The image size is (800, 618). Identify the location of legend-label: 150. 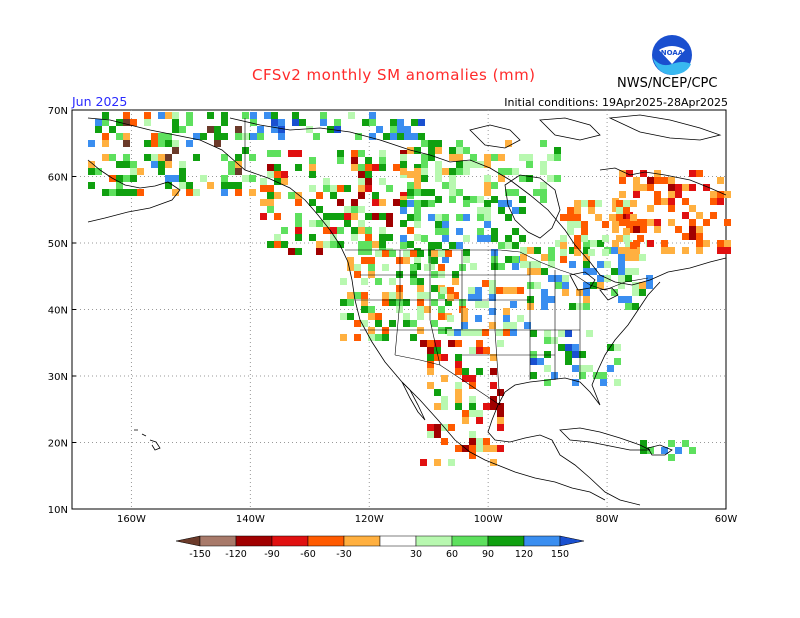
(560, 554).